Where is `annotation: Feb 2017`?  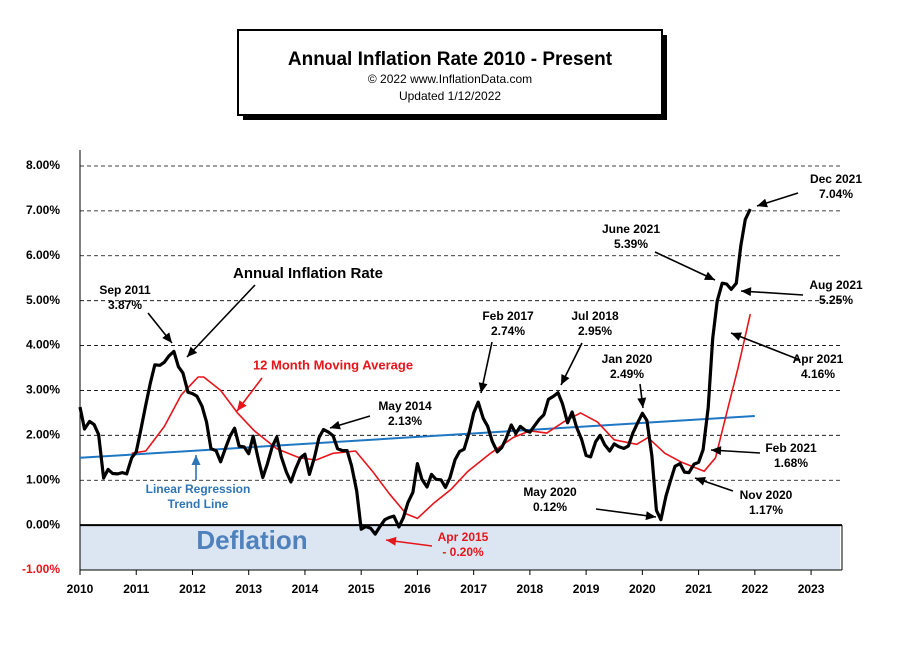 annotation: Feb 2017 is located at coordinates (508, 316).